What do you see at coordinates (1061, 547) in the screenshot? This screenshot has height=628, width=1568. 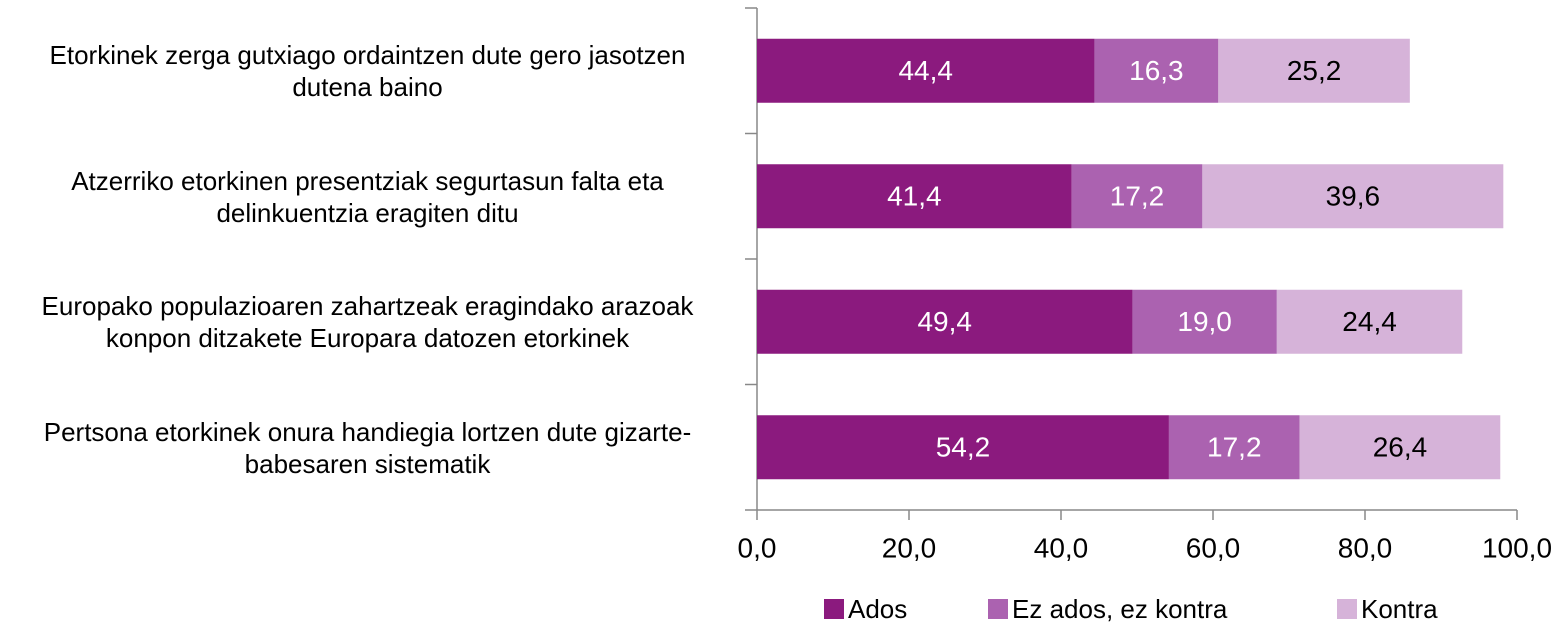 I see `x-tick-label: 40,0` at bounding box center [1061, 547].